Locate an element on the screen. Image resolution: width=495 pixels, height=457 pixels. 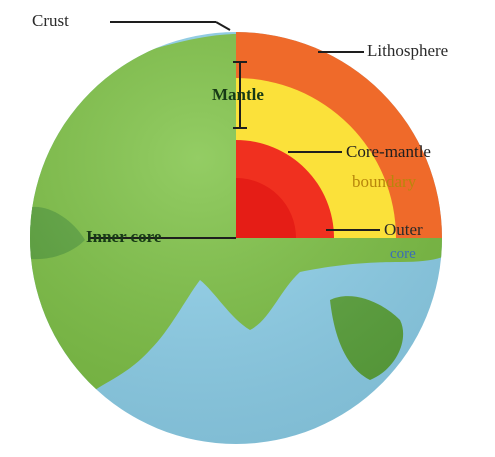
core-mantle-label-line1: Core-mantle is located at coordinates (388, 151).